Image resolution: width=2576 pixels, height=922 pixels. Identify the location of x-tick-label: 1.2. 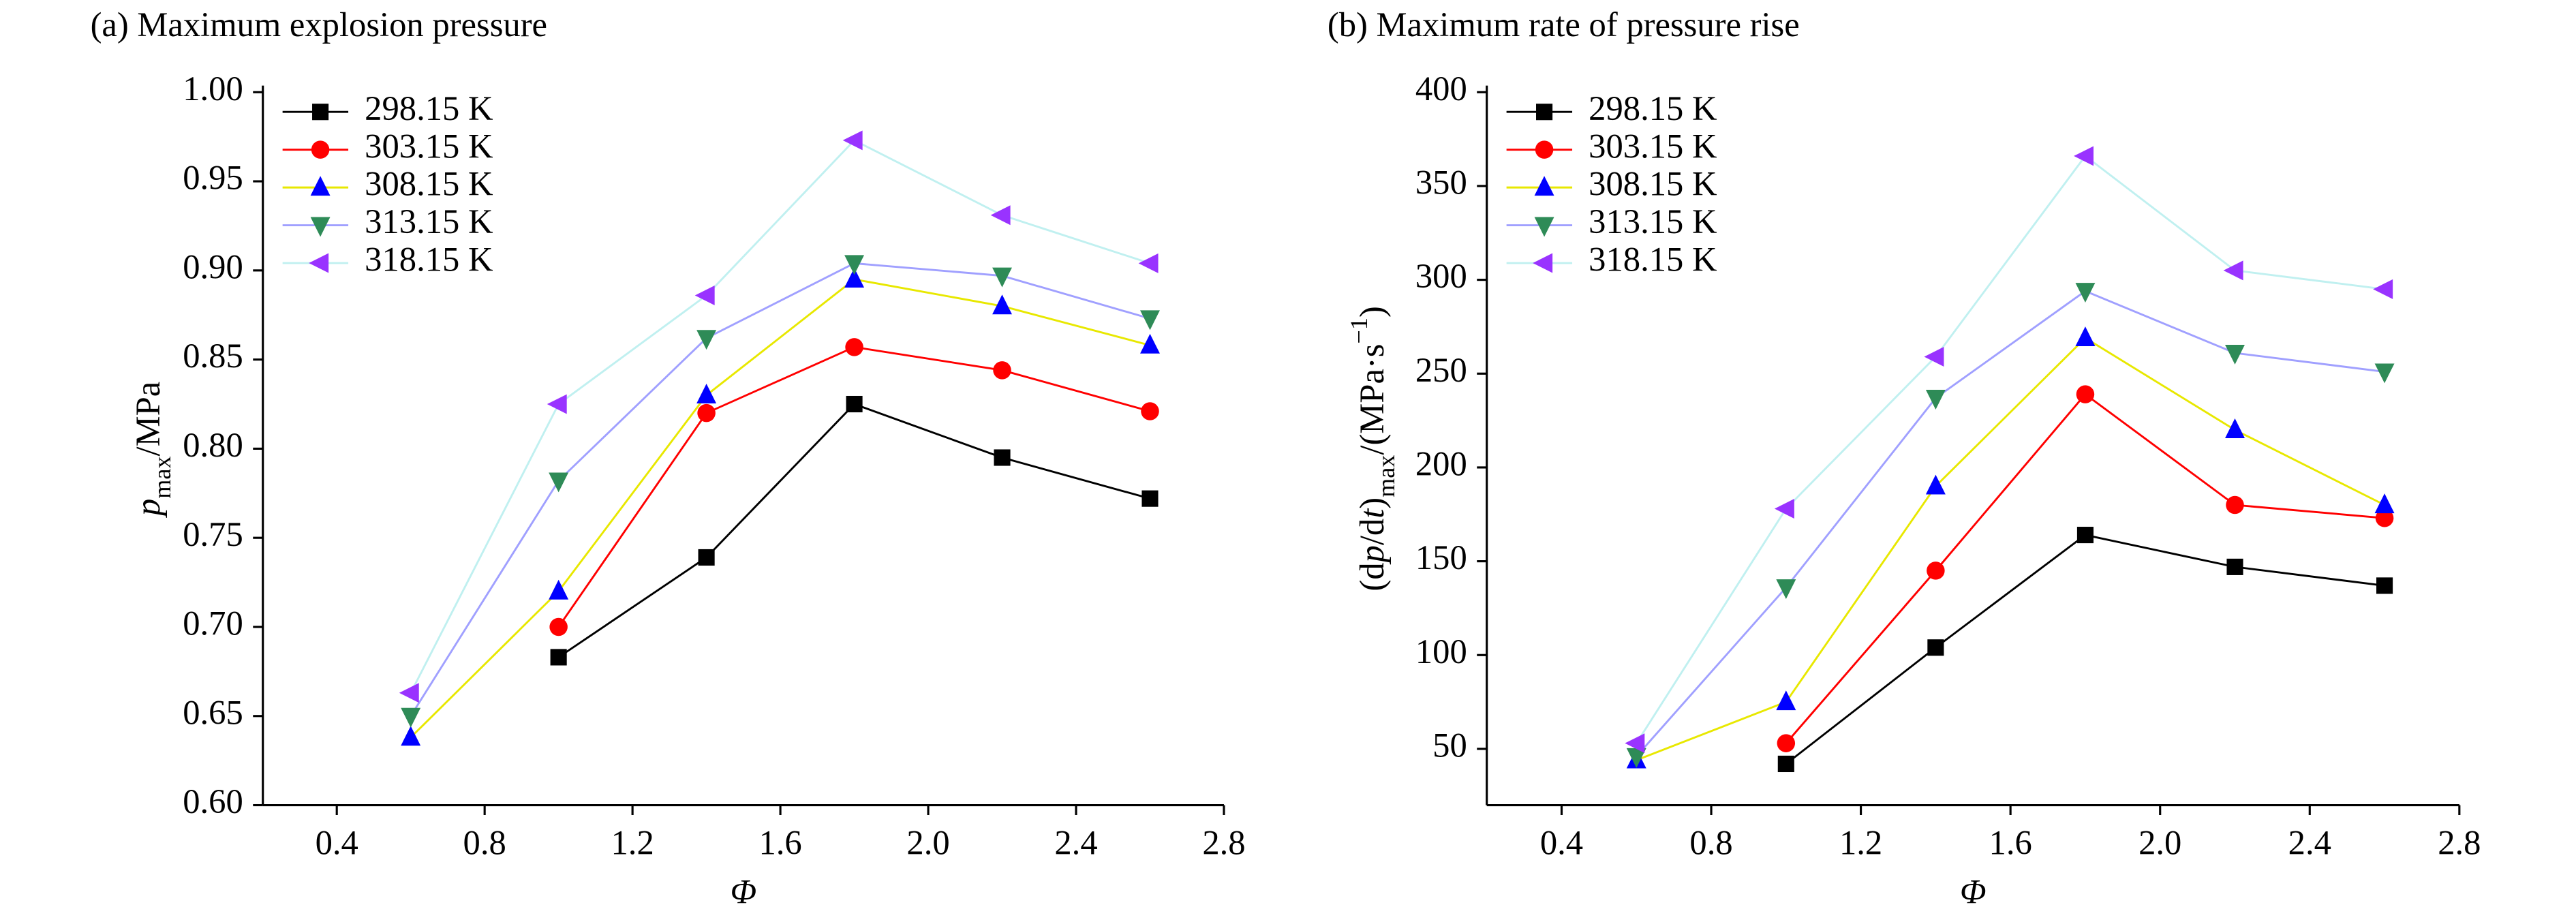
(1860, 842).